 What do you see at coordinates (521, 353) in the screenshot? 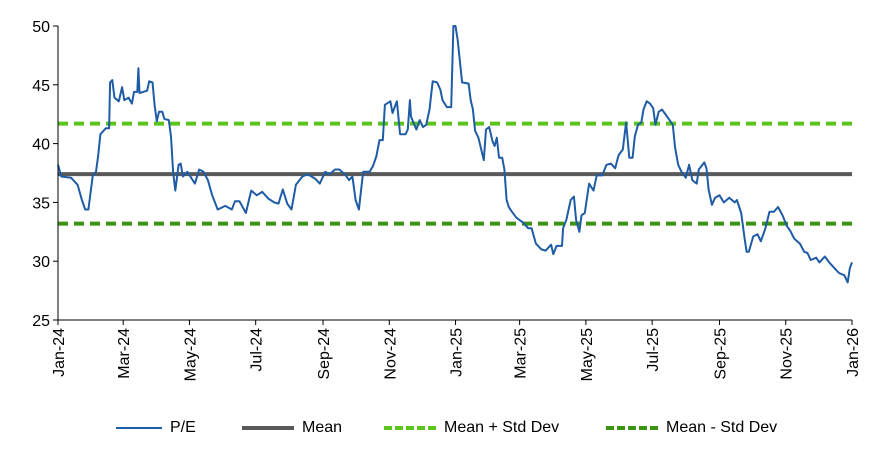
I see `x-tick-label: Mar-25` at bounding box center [521, 353].